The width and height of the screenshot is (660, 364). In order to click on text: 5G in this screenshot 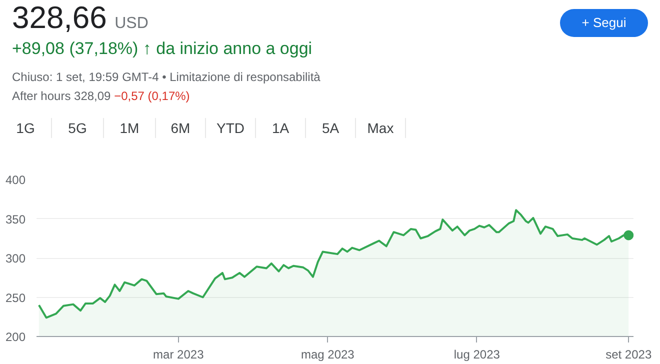, I will do `click(78, 128)`.